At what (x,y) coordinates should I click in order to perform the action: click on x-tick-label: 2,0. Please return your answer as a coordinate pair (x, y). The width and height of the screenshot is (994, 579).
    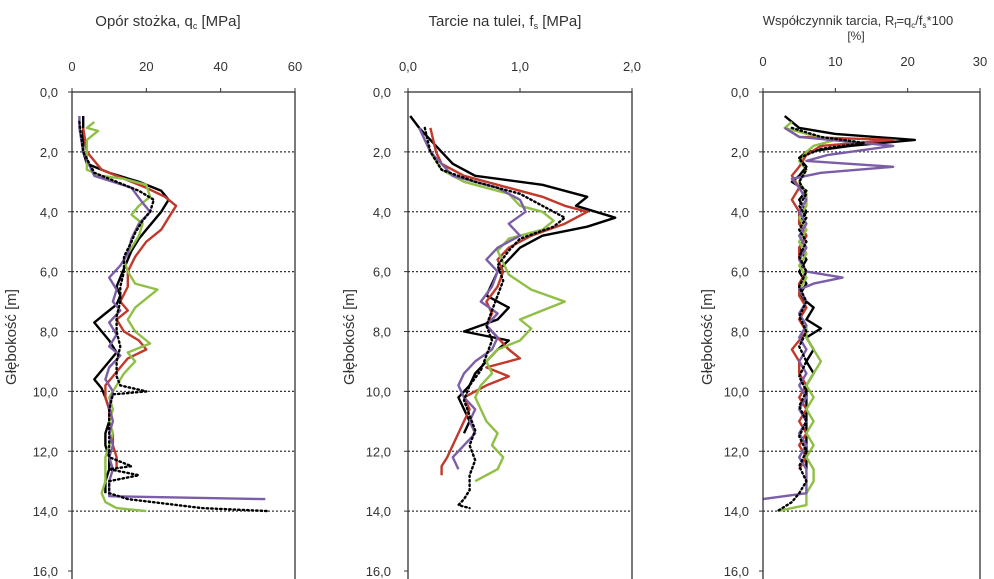
    Looking at the image, I should click on (632, 66).